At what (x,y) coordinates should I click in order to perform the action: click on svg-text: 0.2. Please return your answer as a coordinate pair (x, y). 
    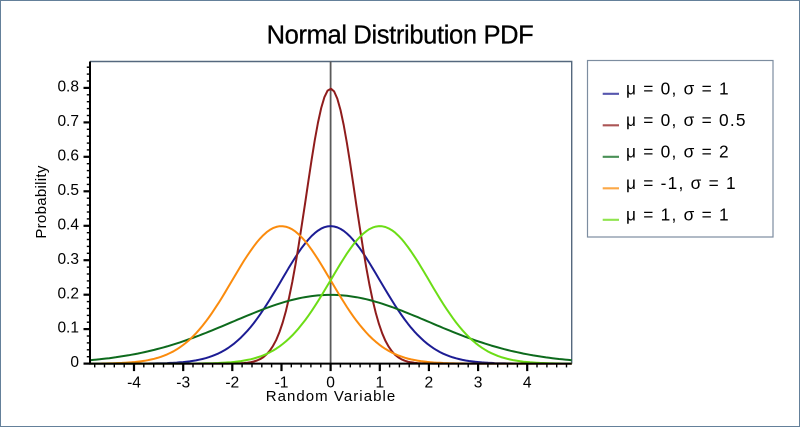
    Looking at the image, I should click on (68, 293).